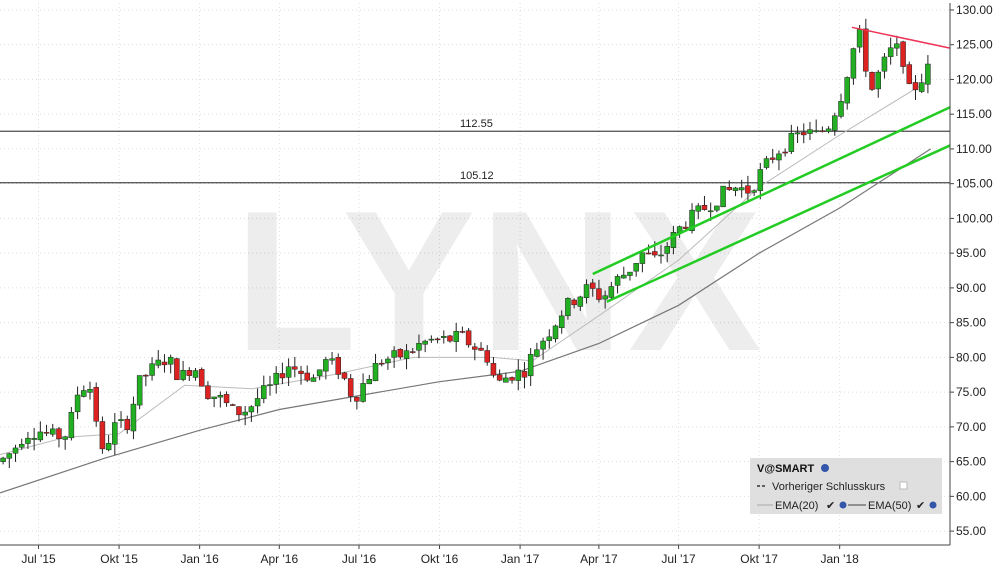  I want to click on y-tick-label: 65.00, so click(971, 462).